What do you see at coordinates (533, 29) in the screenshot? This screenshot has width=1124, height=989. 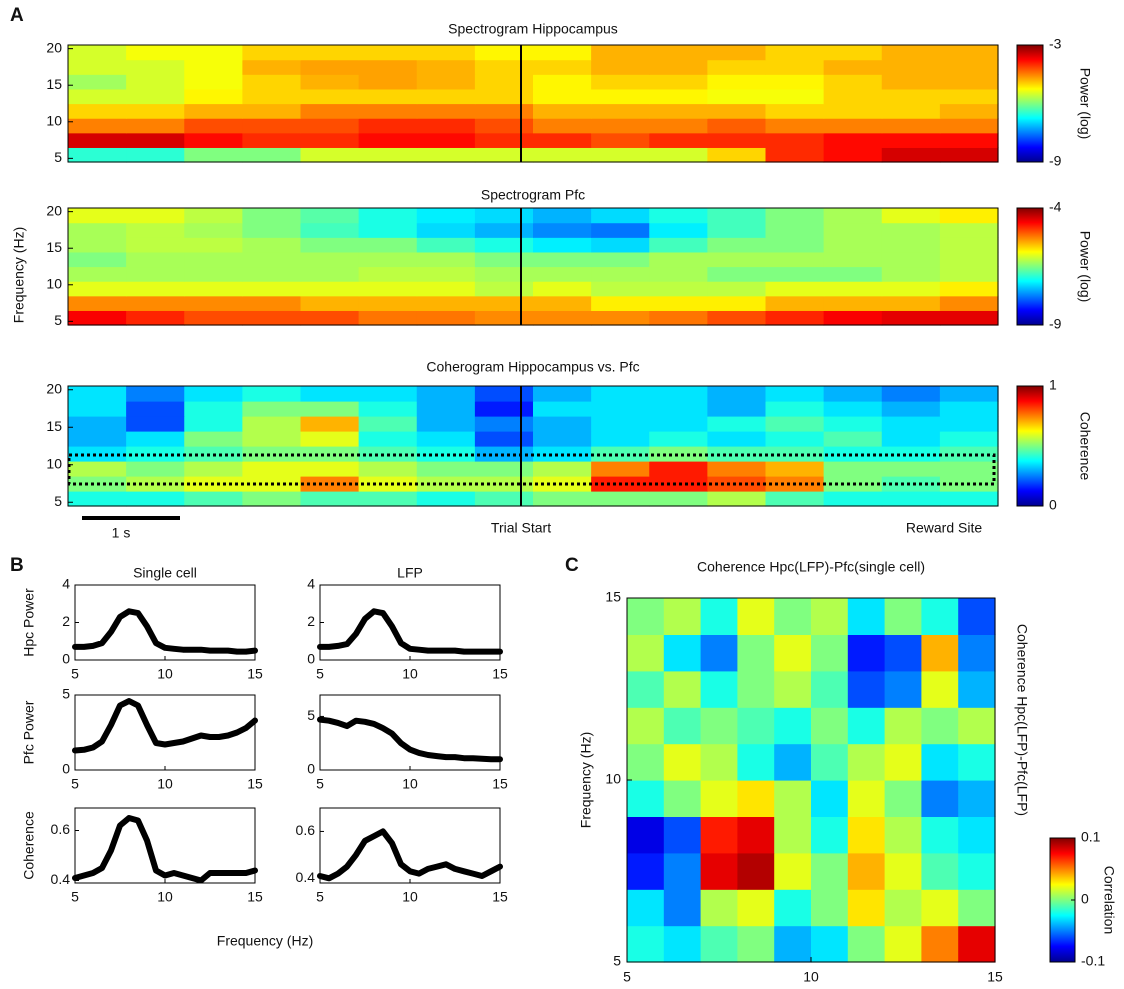 I see `chart-title: Spectrogram Hippocampus` at bounding box center [533, 29].